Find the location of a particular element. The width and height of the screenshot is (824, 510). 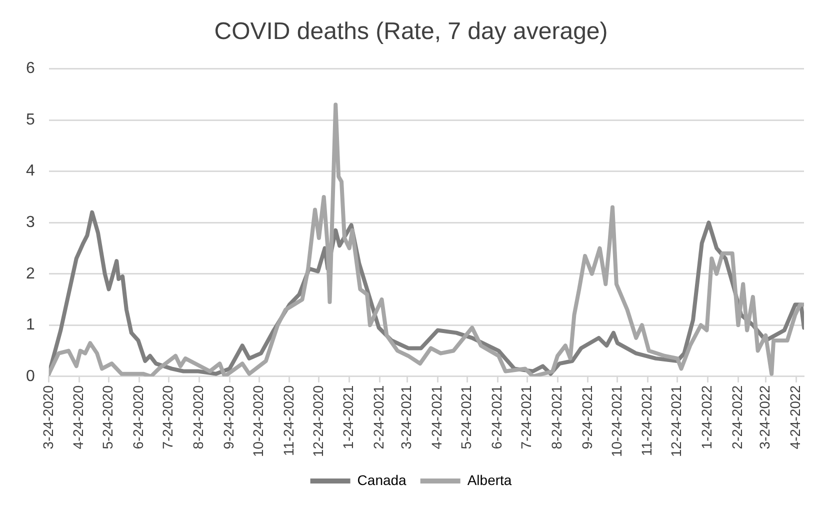

x-tick-label: 4-24-2022 is located at coordinates (794, 417).